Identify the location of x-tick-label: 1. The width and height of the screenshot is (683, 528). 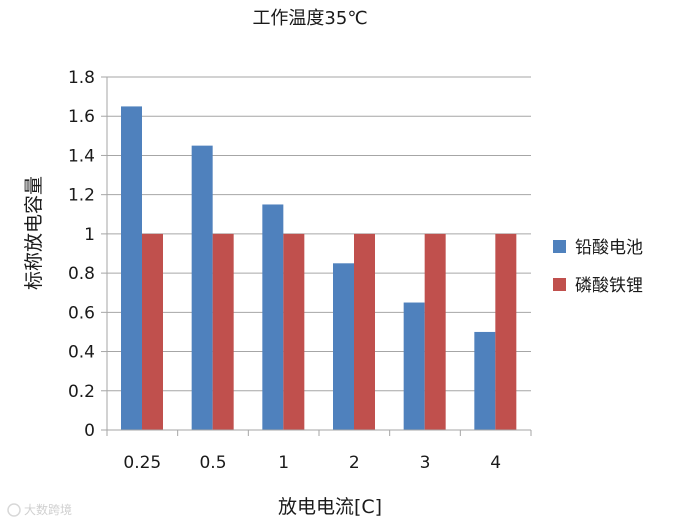
(283, 463).